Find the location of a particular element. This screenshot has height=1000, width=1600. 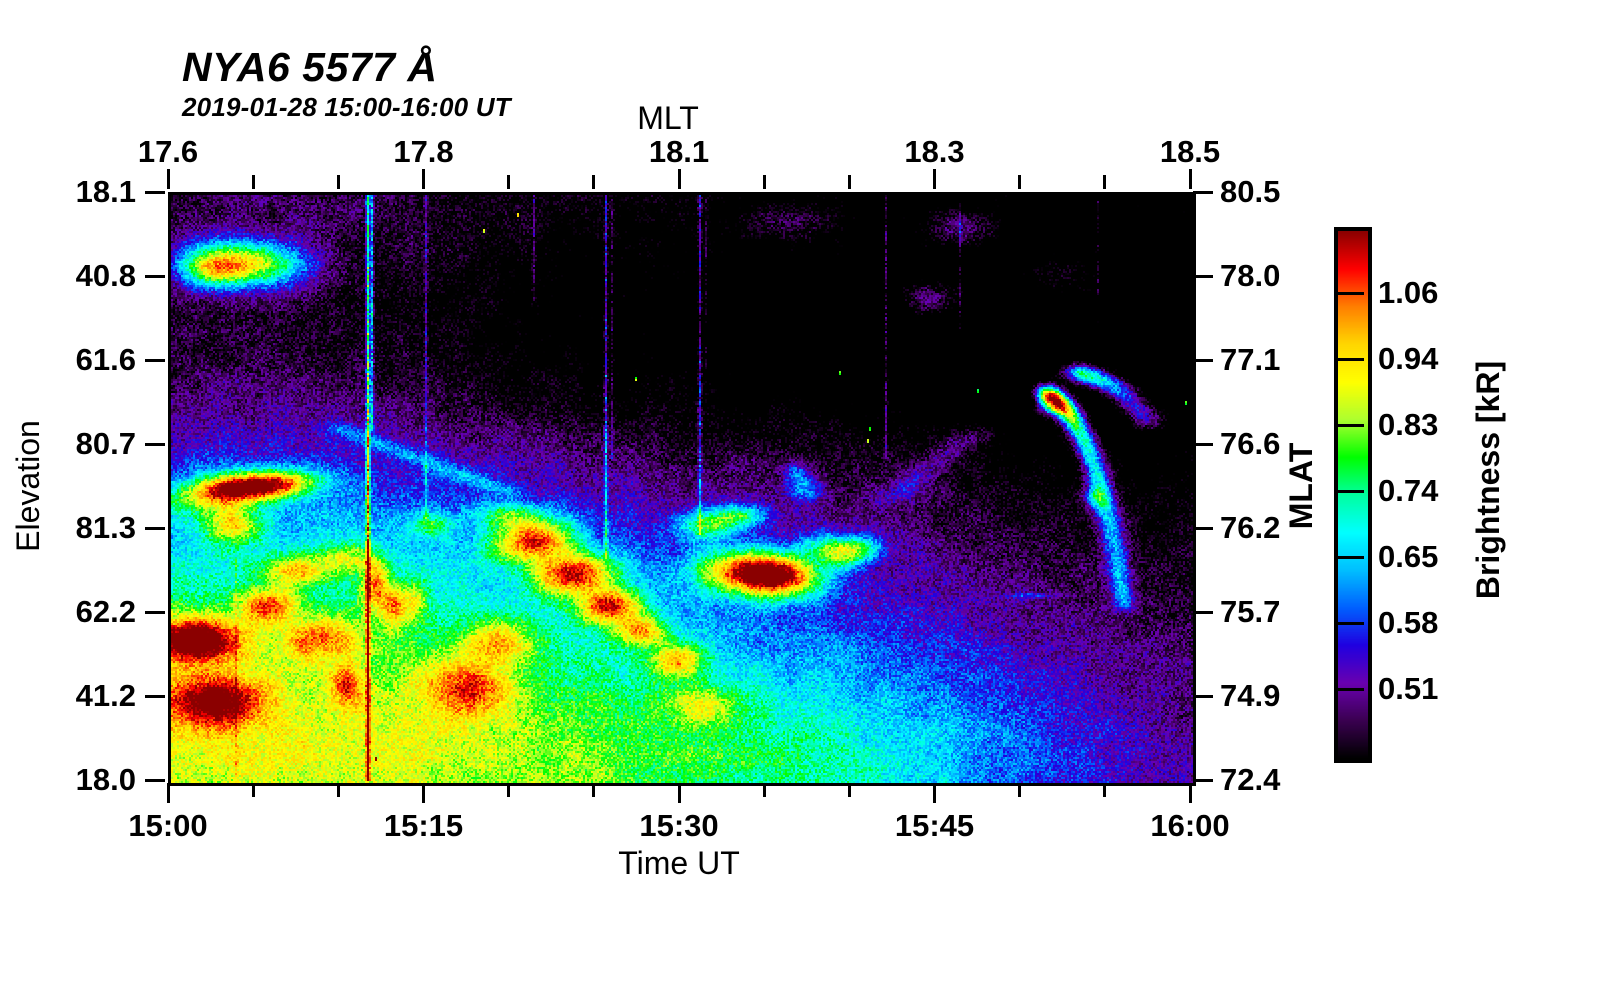

x-axis-title: Time UT is located at coordinates (679, 863).